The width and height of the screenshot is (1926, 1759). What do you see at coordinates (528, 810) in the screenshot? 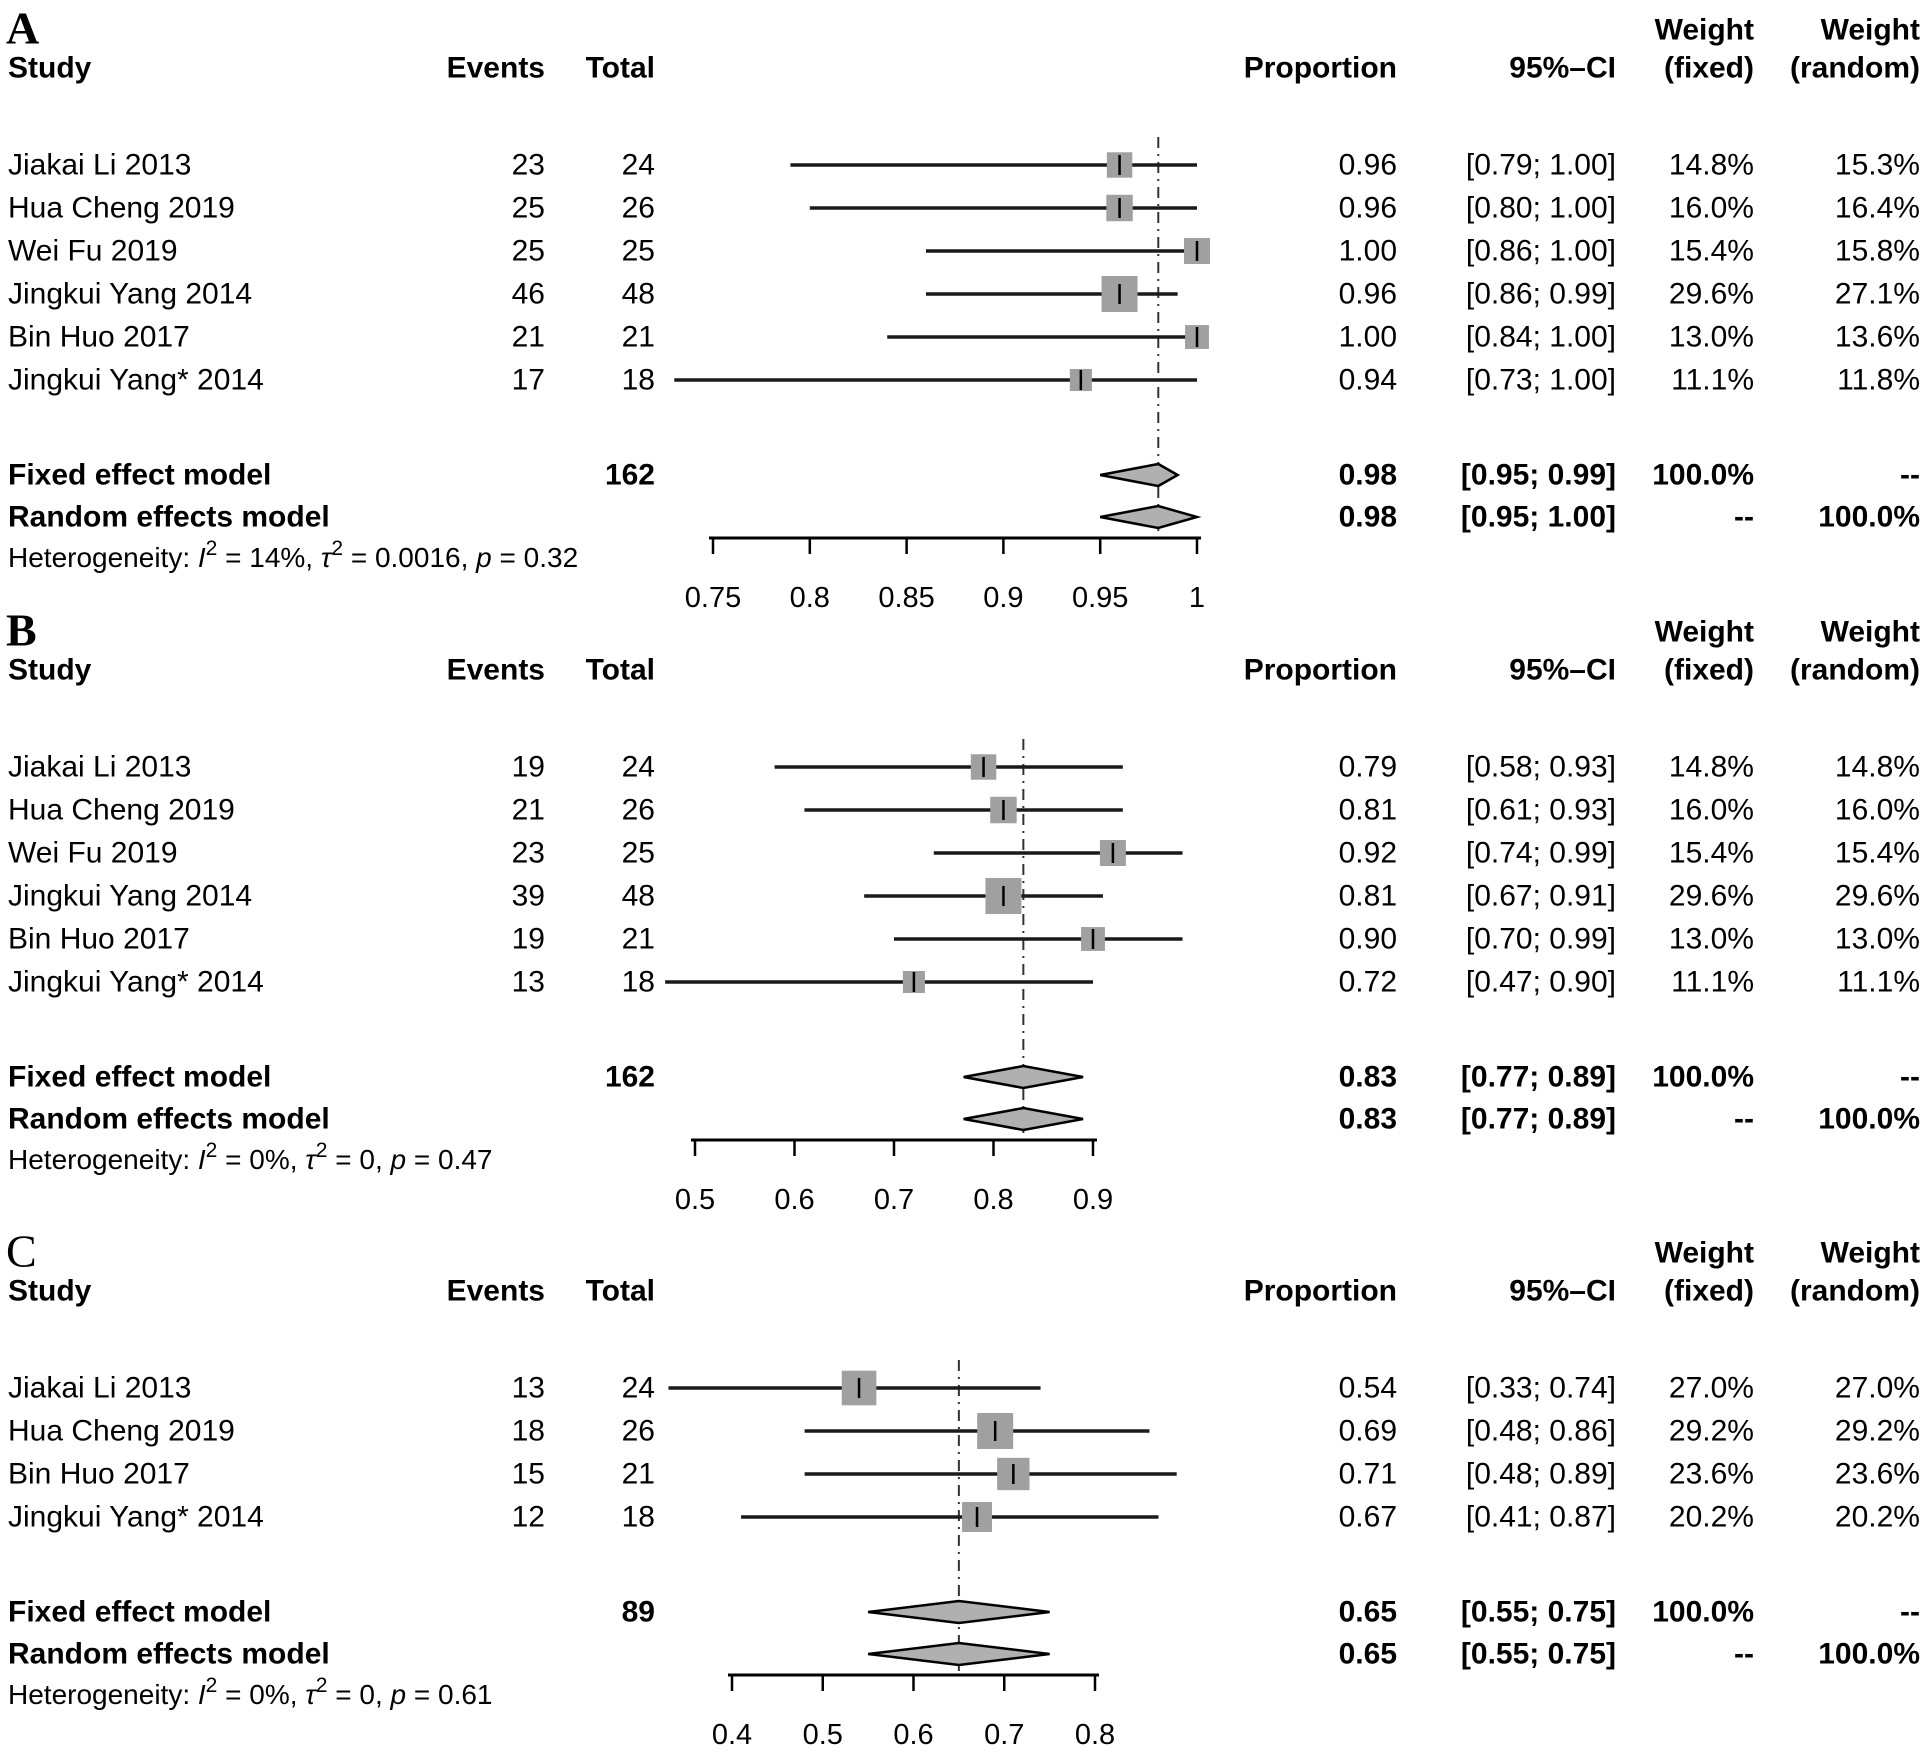
I see `study-events: 21` at bounding box center [528, 810].